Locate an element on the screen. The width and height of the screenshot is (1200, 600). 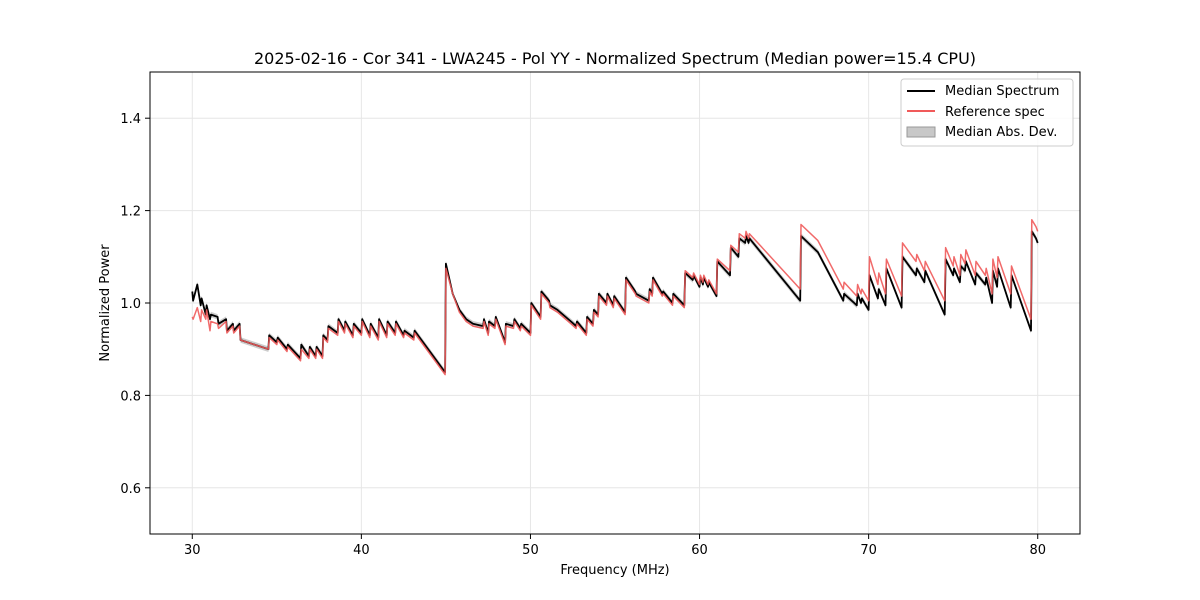
y-tick-label: 0.6 is located at coordinates (130, 489).